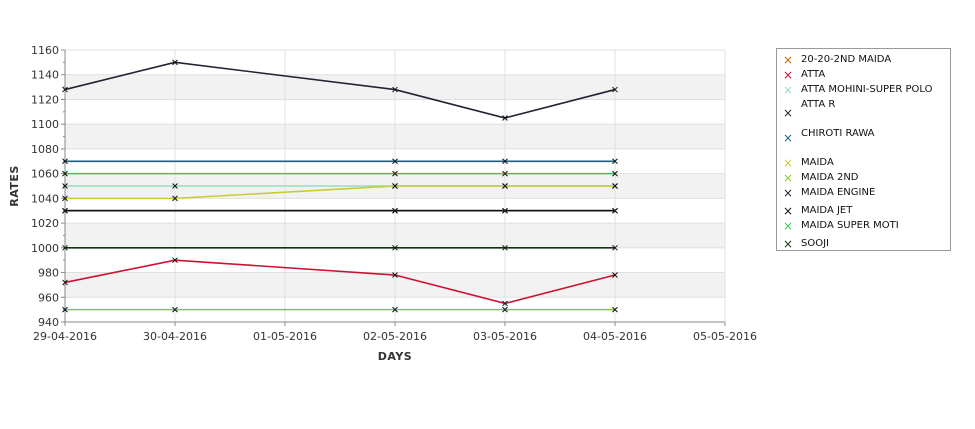  What do you see at coordinates (45, 50) in the screenshot?
I see `y-tick-label: 1160` at bounding box center [45, 50].